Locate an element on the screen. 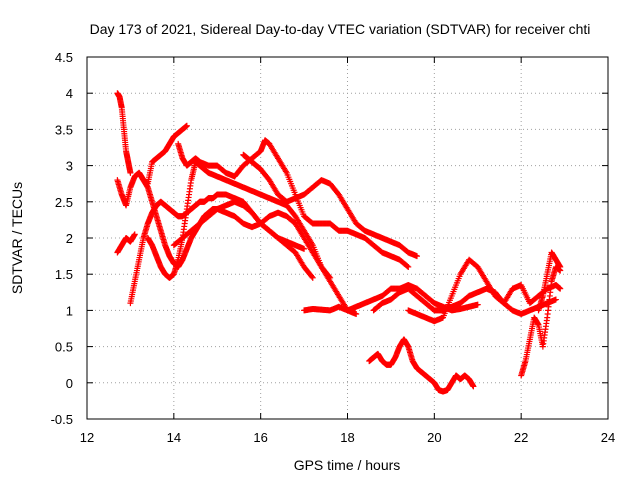  x-tick-label: 18 is located at coordinates (347, 437).